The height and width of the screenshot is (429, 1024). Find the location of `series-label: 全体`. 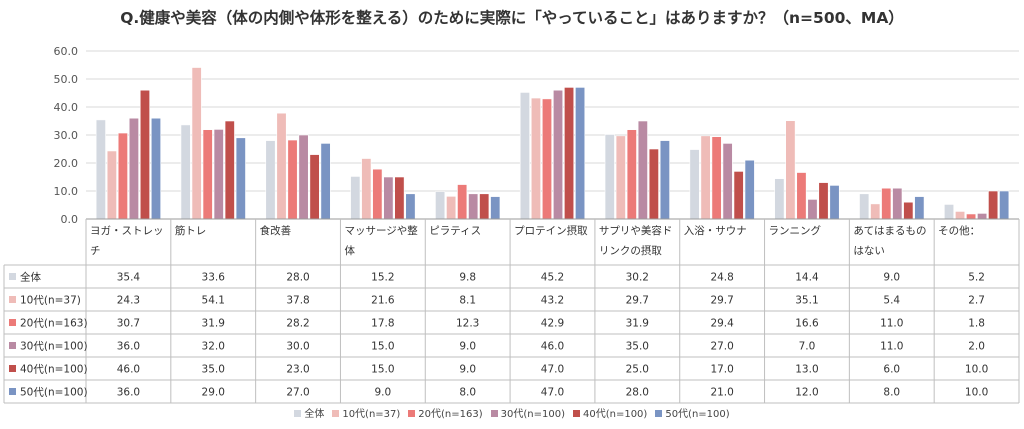

series-label: 全体 is located at coordinates (30, 277).